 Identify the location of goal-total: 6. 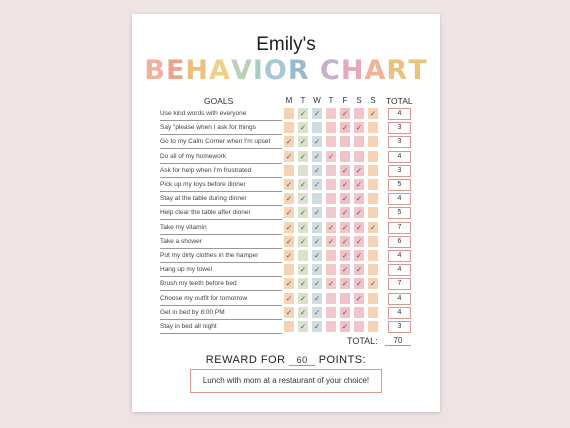
(399, 241).